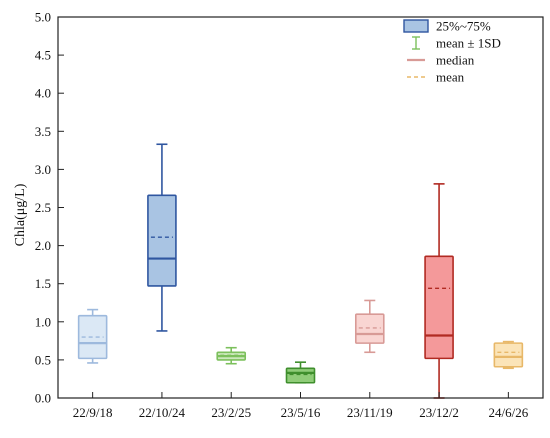 The image size is (550, 438). Describe the element at coordinates (468, 43) in the screenshot. I see `legend-label: mean ± 1SD` at that location.